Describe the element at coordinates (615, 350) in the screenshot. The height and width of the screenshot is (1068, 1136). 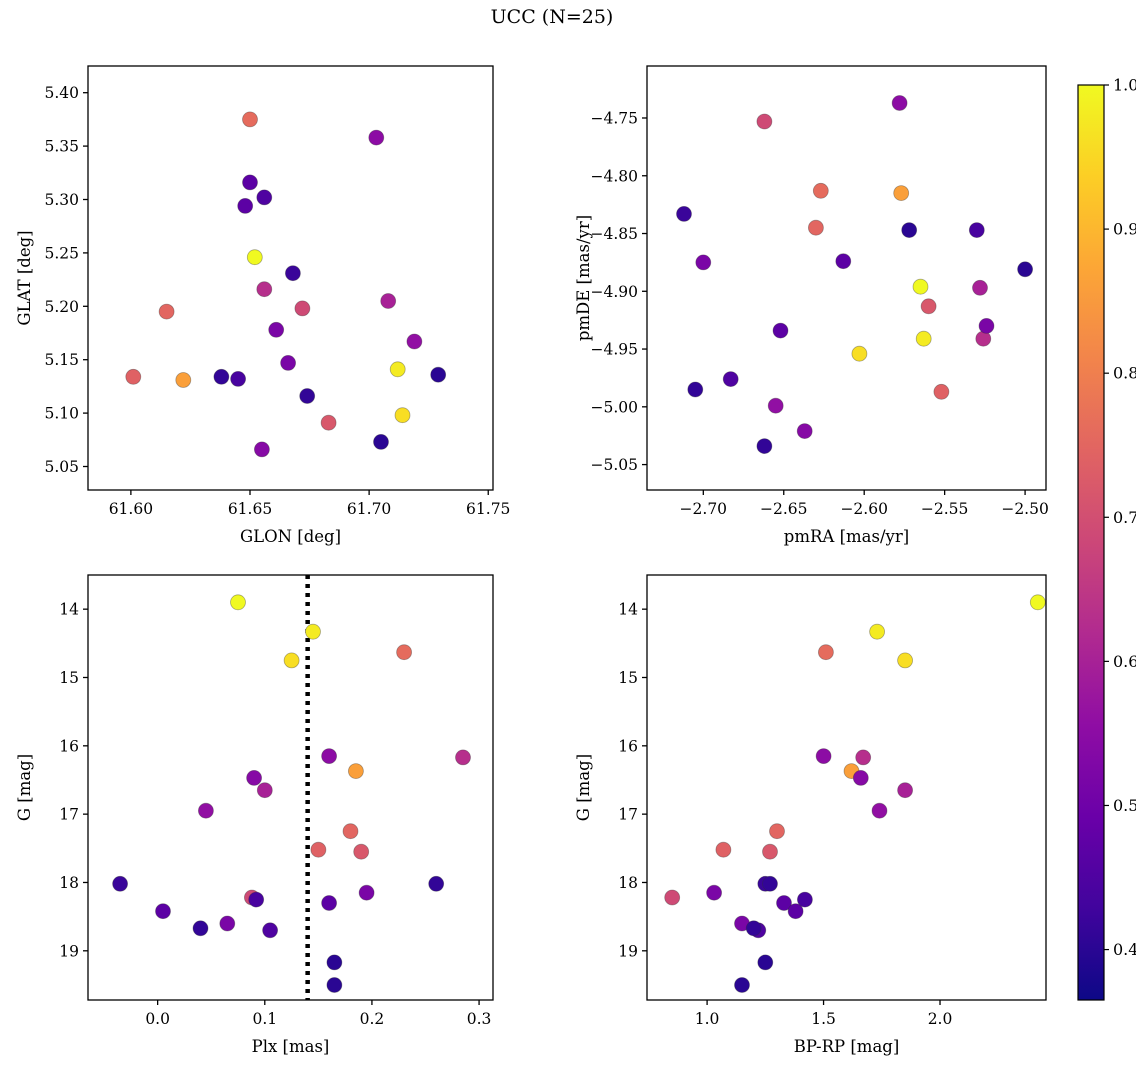
I see `y-tick-label: −4.95` at that location.